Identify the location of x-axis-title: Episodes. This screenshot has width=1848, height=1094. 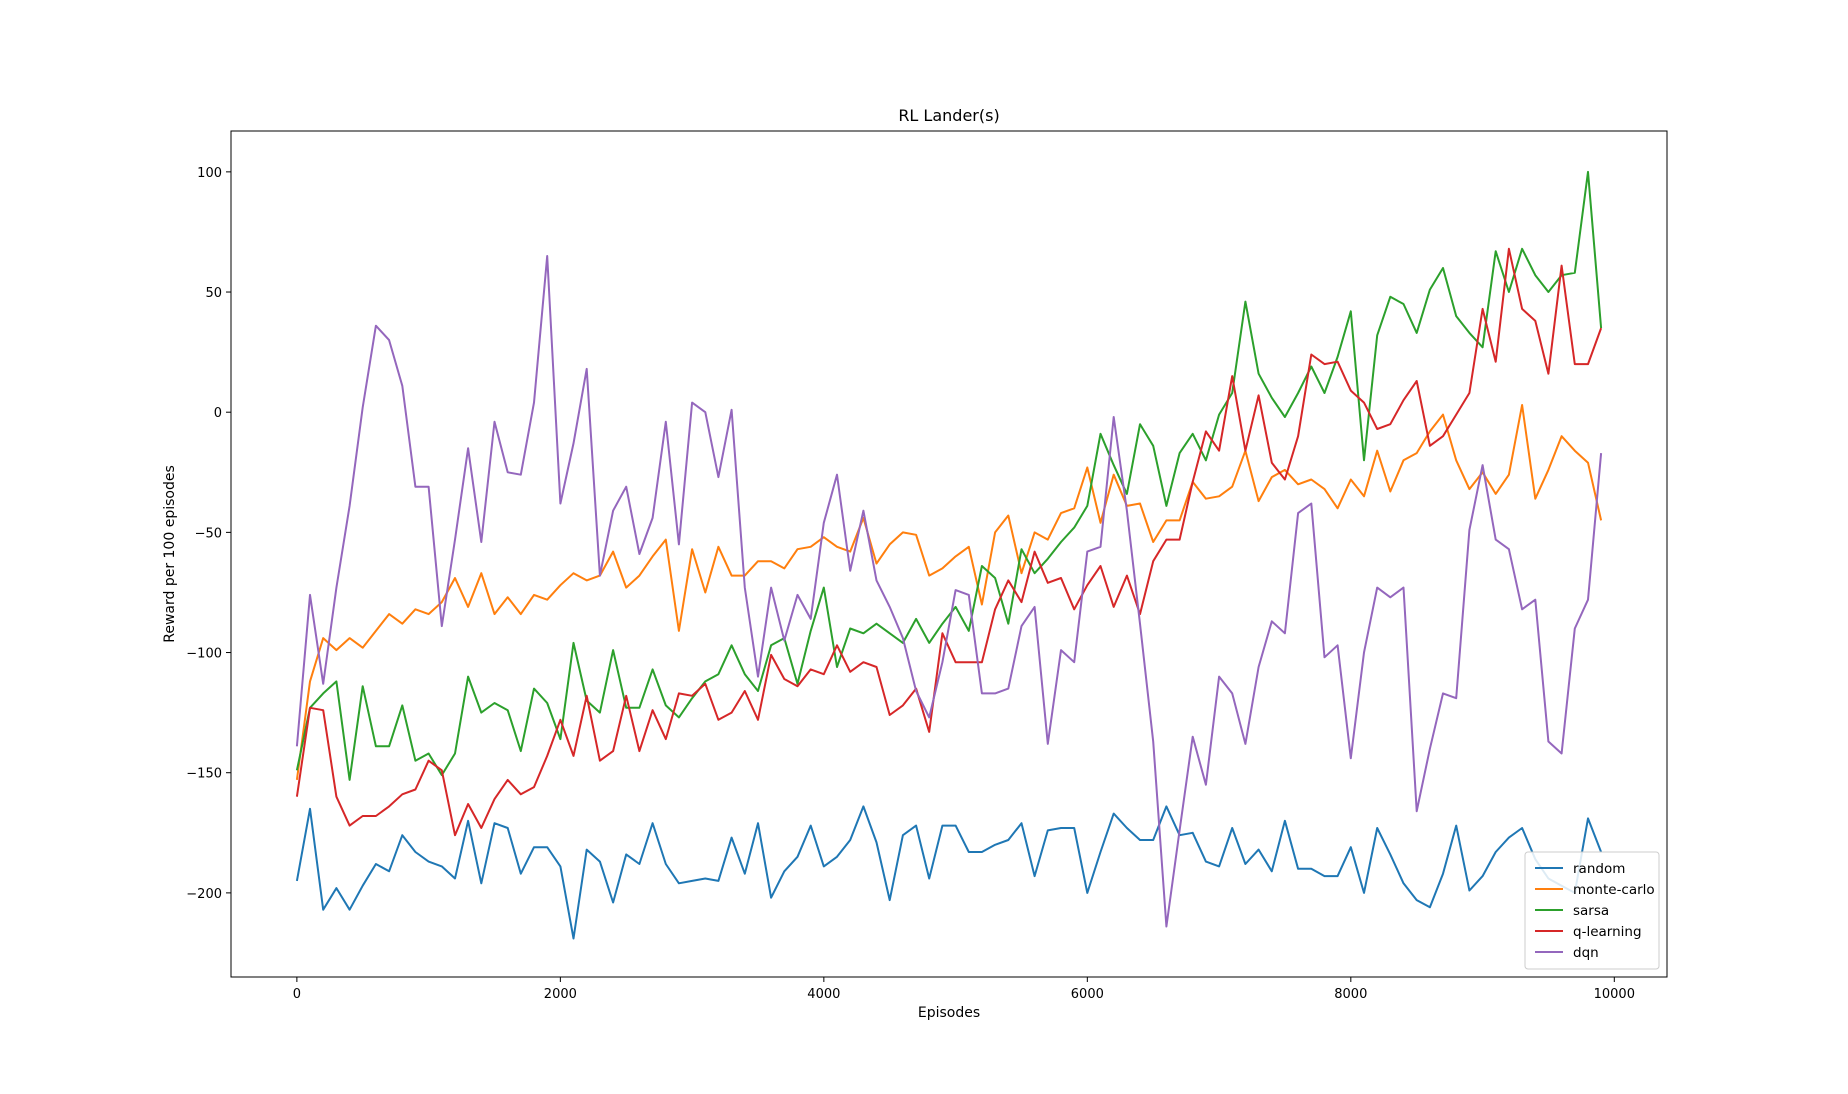
(949, 1013).